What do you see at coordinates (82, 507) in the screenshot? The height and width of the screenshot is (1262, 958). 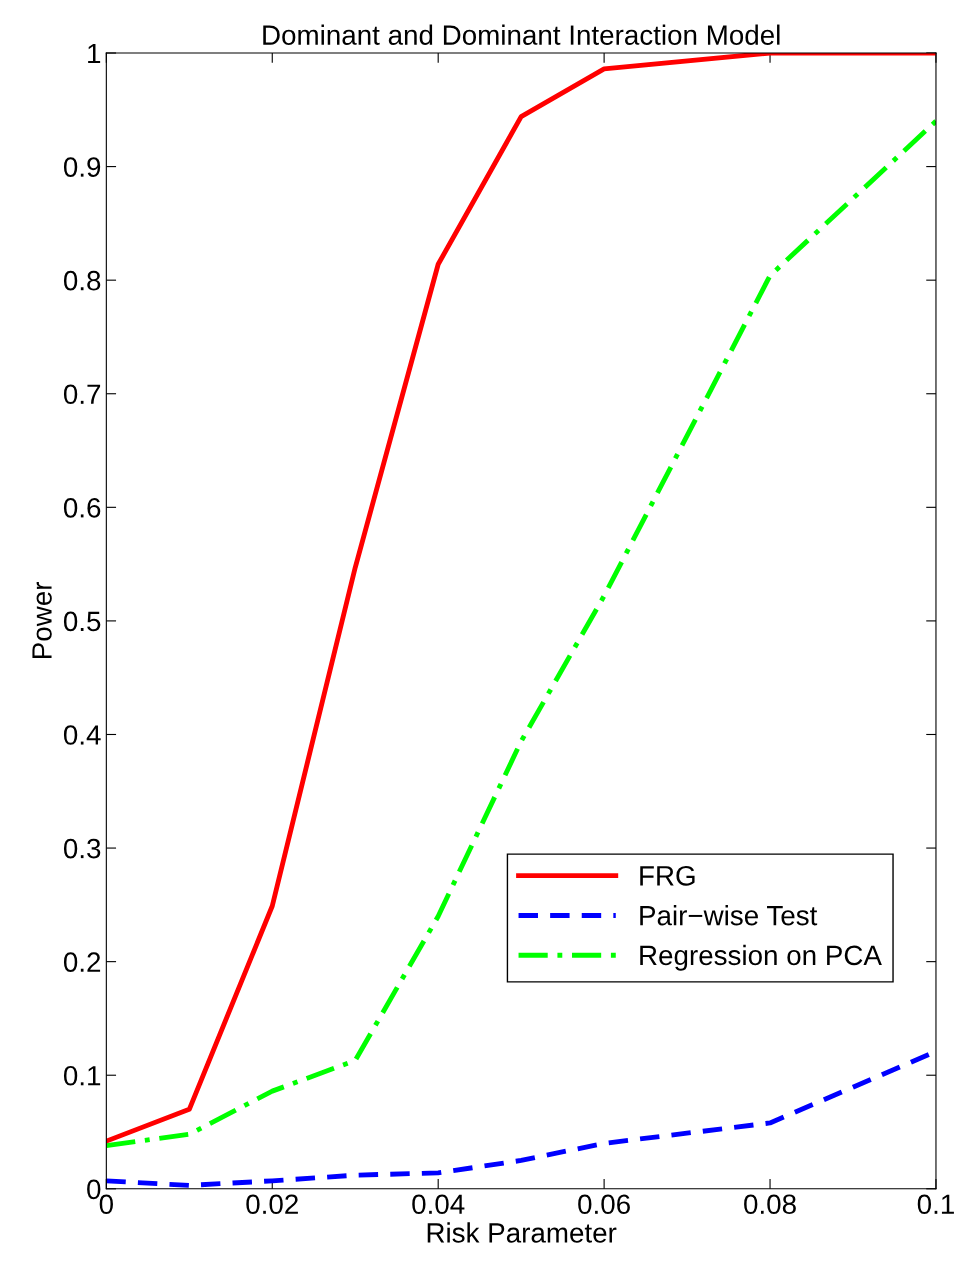 I see `y-tick-label: 0.6` at bounding box center [82, 507].